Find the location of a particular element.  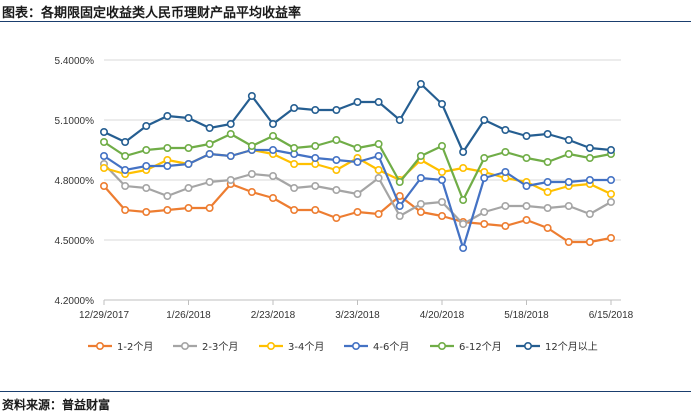

legend: 1-2个月 2-3个月 3-4个月 4-6个月 6-12个月 12个月以上 is located at coordinates (343, 347).